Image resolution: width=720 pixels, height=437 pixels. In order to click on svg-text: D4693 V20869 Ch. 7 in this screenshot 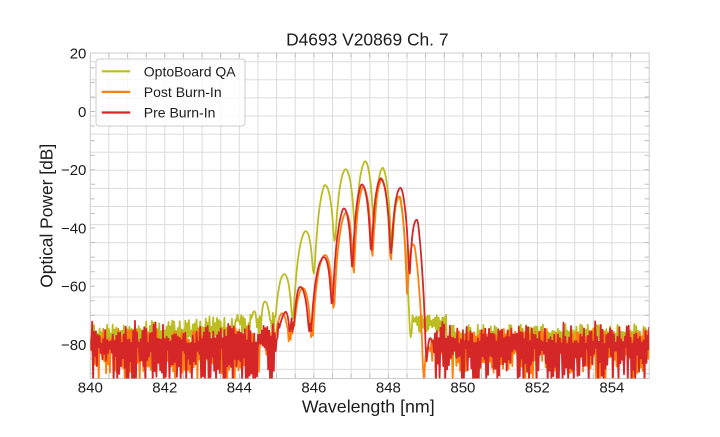, I will do `click(367, 39)`.